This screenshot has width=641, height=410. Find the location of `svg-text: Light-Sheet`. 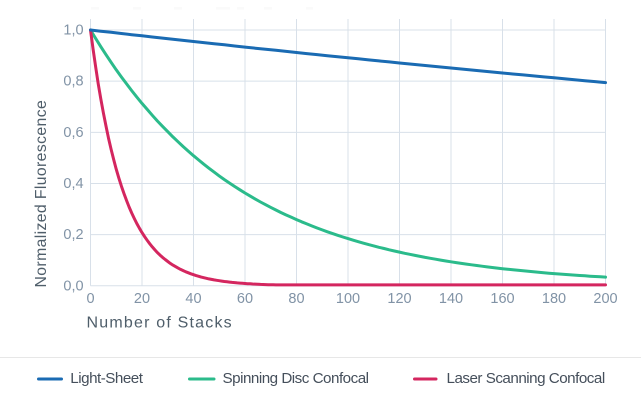

svg-text: Light-Sheet is located at coordinates (106, 378).